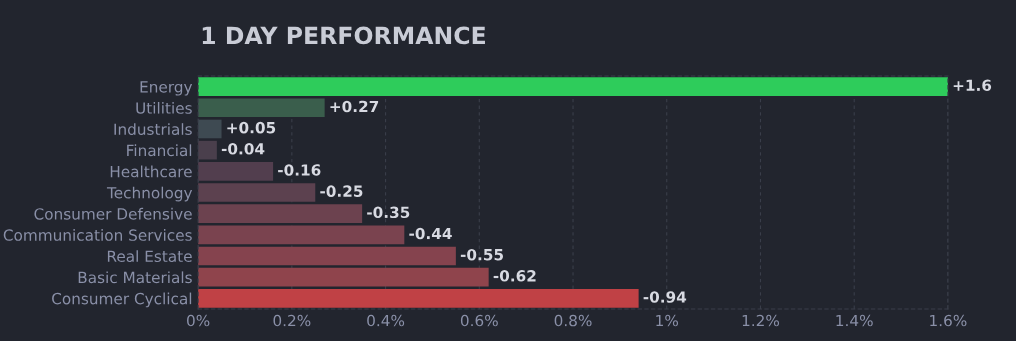  I want to click on annotation: -0.16, so click(299, 170).